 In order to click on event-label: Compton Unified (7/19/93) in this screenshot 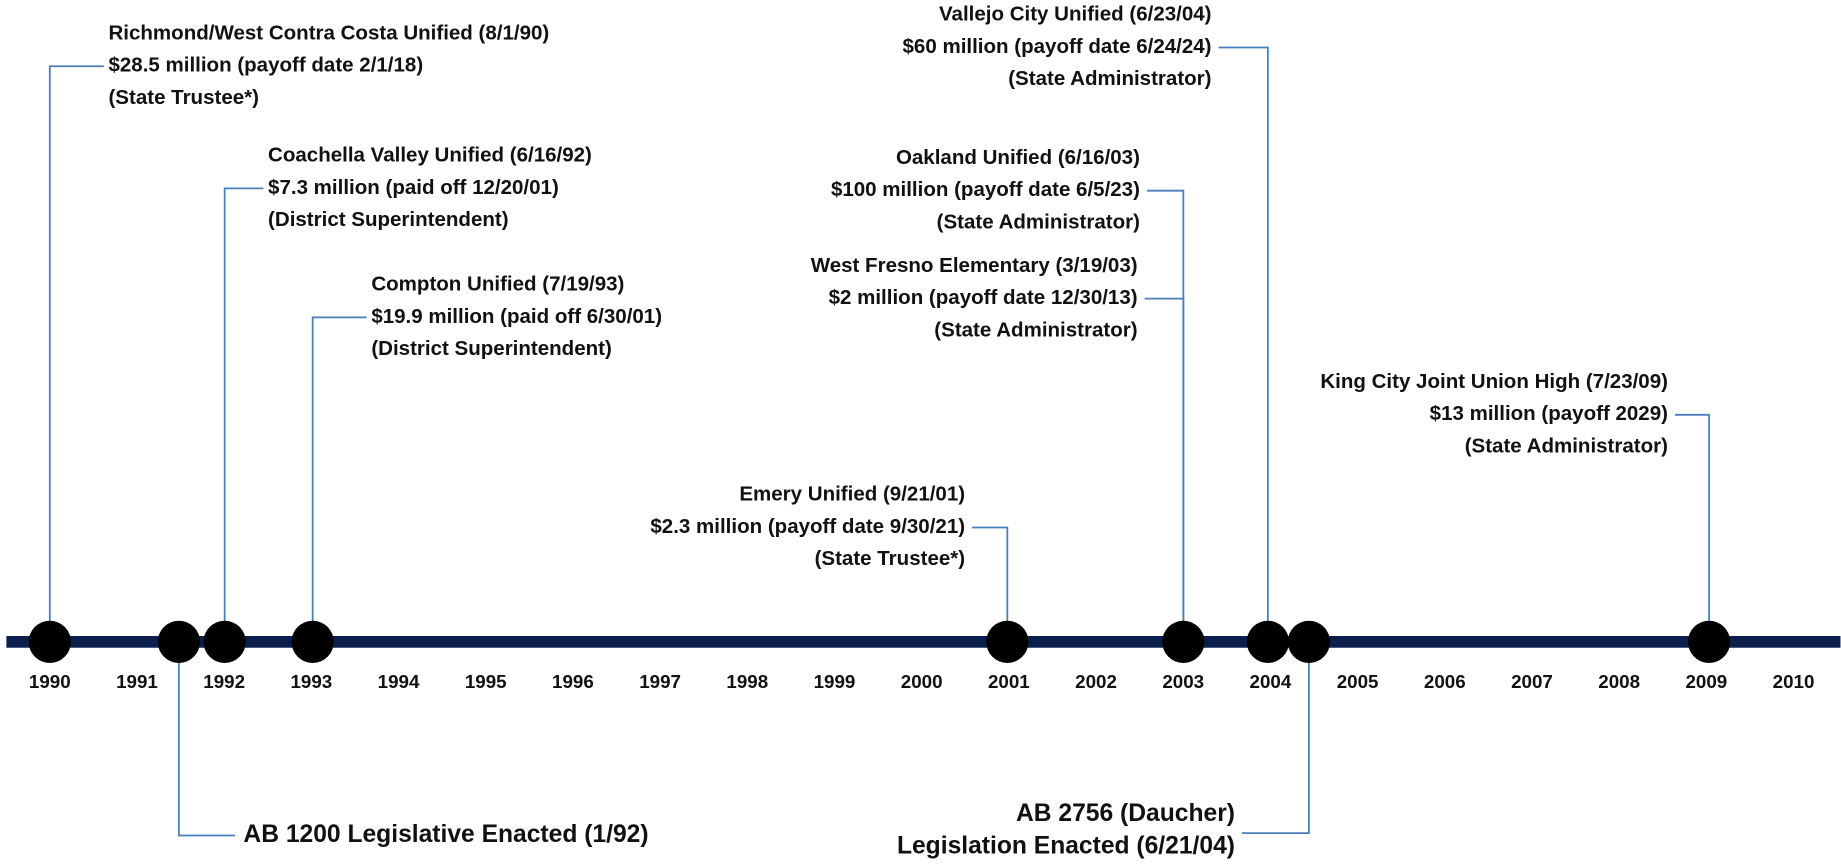, I will do `click(497, 284)`.